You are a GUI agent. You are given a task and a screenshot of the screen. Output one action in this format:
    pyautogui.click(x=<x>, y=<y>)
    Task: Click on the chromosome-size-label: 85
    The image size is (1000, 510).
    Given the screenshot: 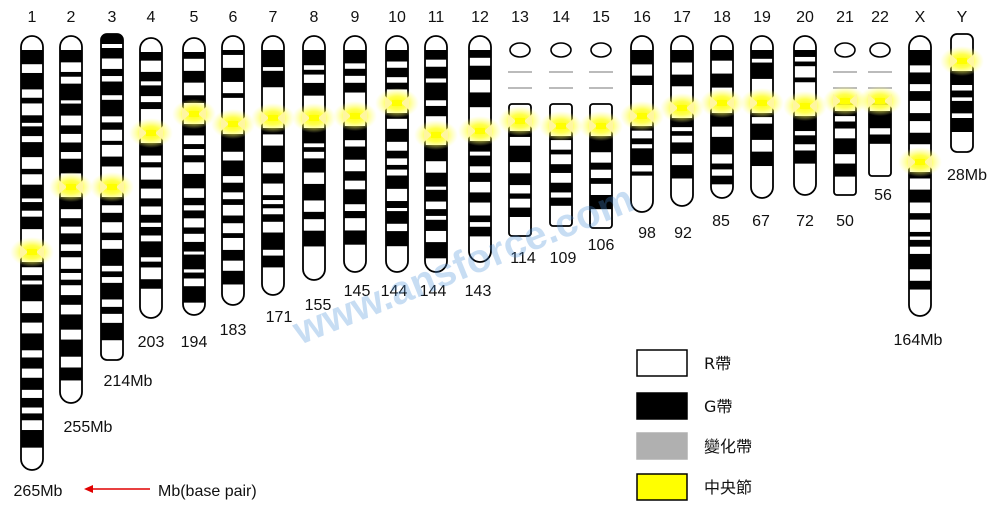 What is the action you would take?
    pyautogui.click(x=721, y=221)
    